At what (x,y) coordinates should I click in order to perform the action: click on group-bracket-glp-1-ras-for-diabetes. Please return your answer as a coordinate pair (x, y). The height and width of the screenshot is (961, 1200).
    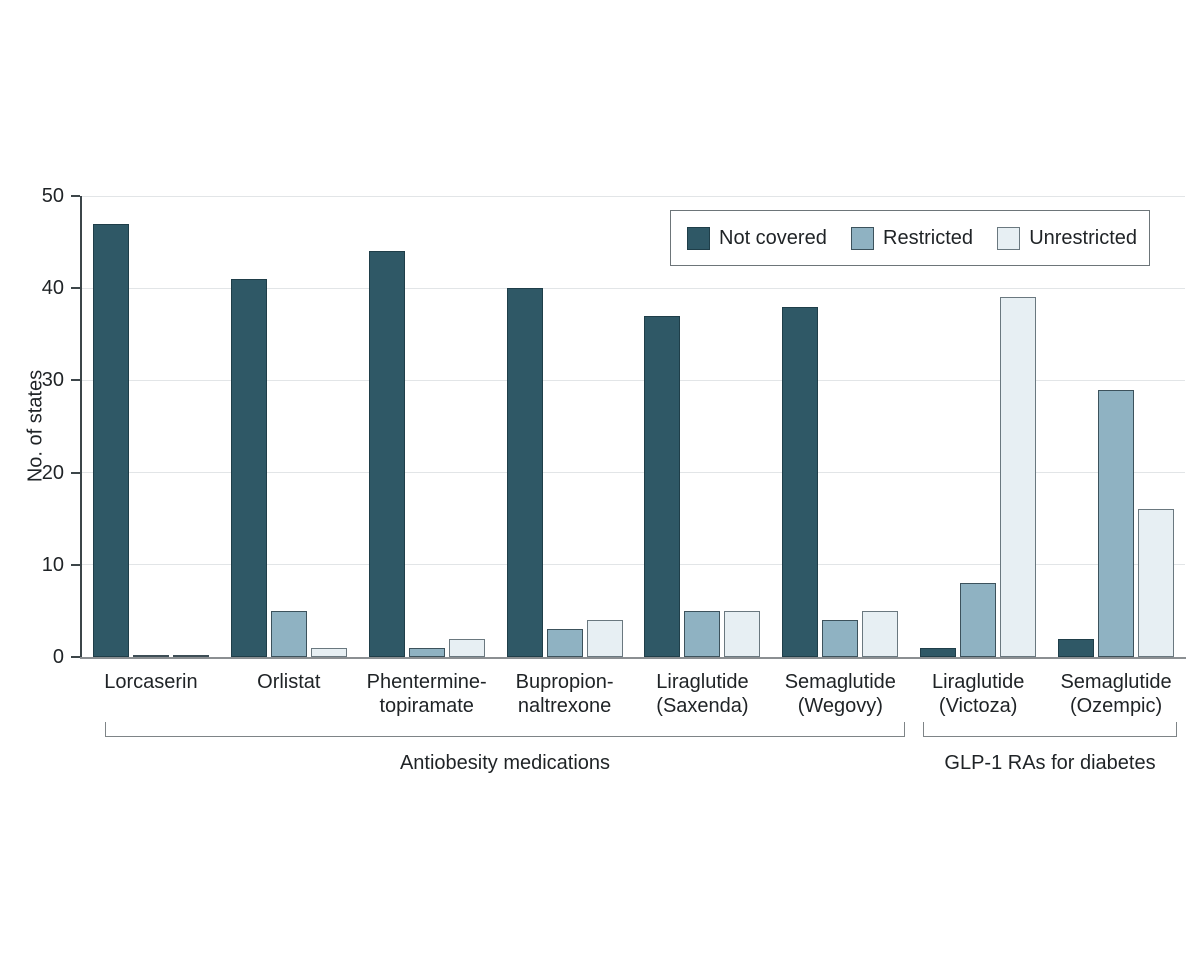
    Looking at the image, I should click on (1050, 729).